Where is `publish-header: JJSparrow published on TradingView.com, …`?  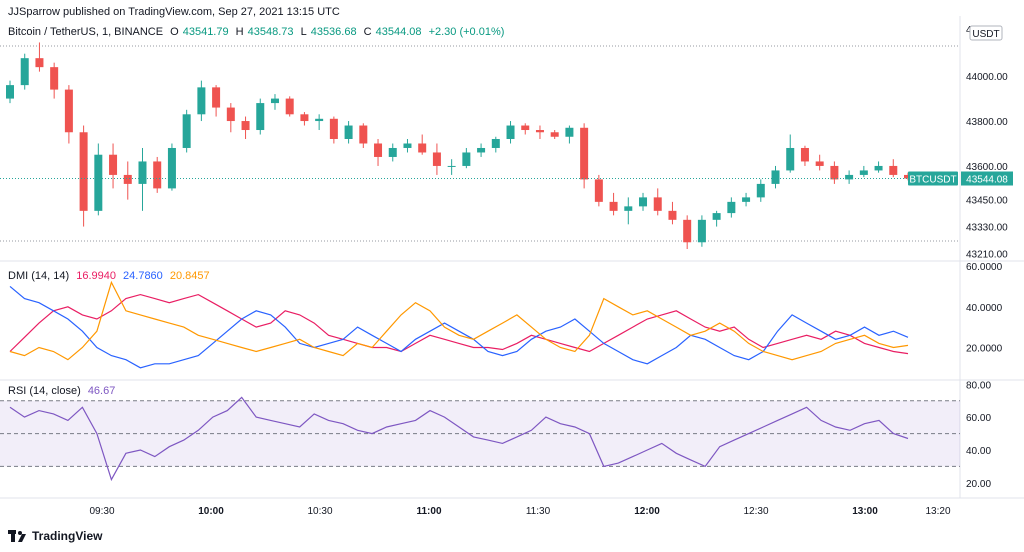 publish-header: JJSparrow published on TradingView.com, … is located at coordinates (174, 12).